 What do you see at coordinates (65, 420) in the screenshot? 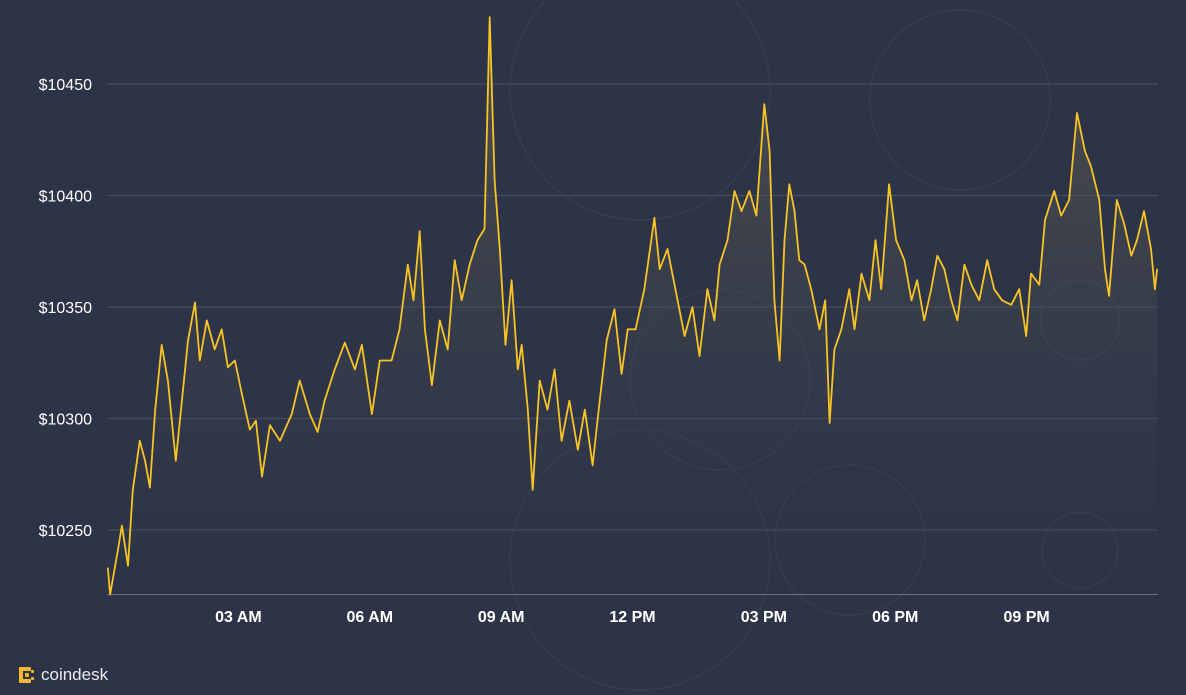
I see `y-tick-label: $10300` at bounding box center [65, 420].